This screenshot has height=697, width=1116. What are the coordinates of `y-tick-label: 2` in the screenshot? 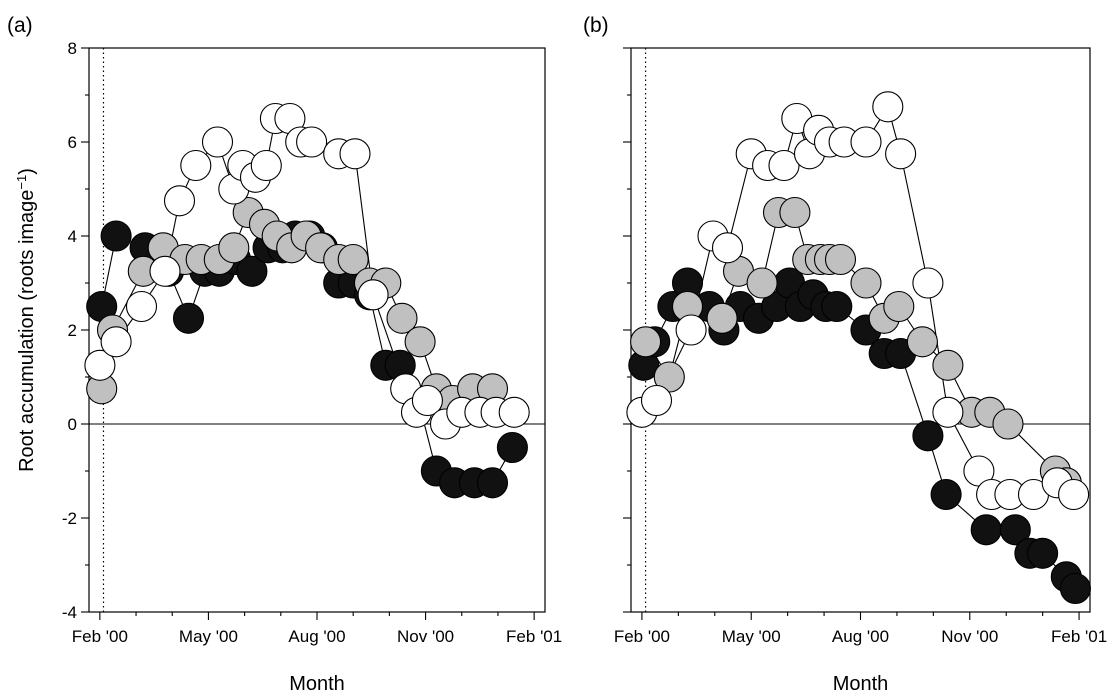 It's located at (72, 330).